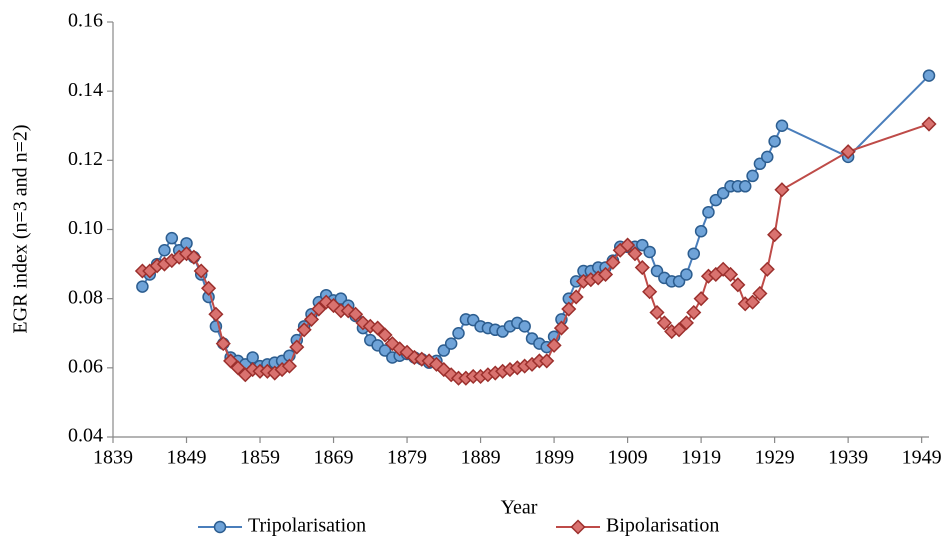  Describe the element at coordinates (85, 21) in the screenshot. I see `y-tick-label: 0.16` at that location.